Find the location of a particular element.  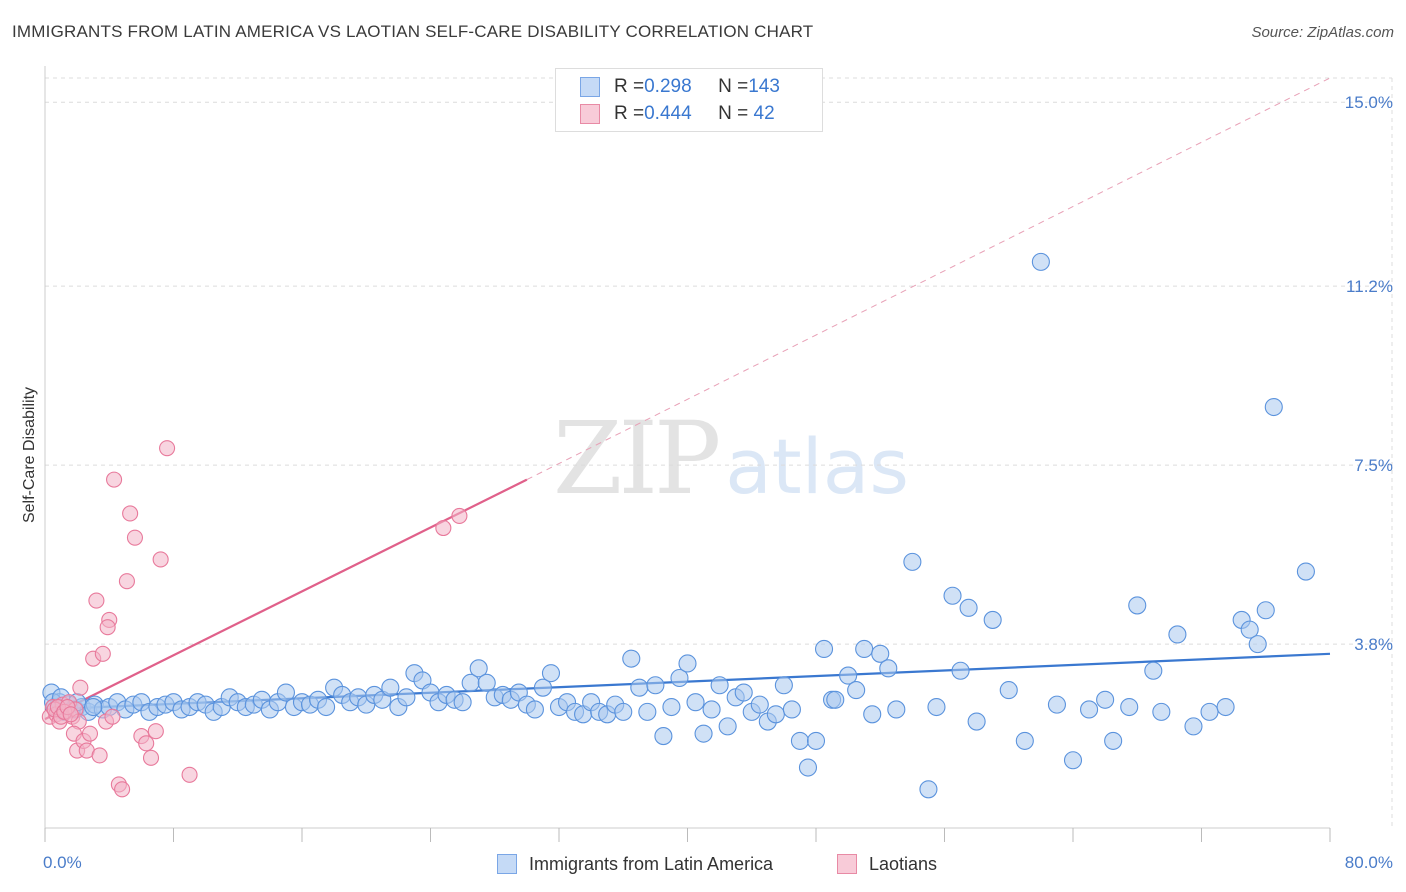

bottom-legend-swatch-laotians is located at coordinates (847, 864).